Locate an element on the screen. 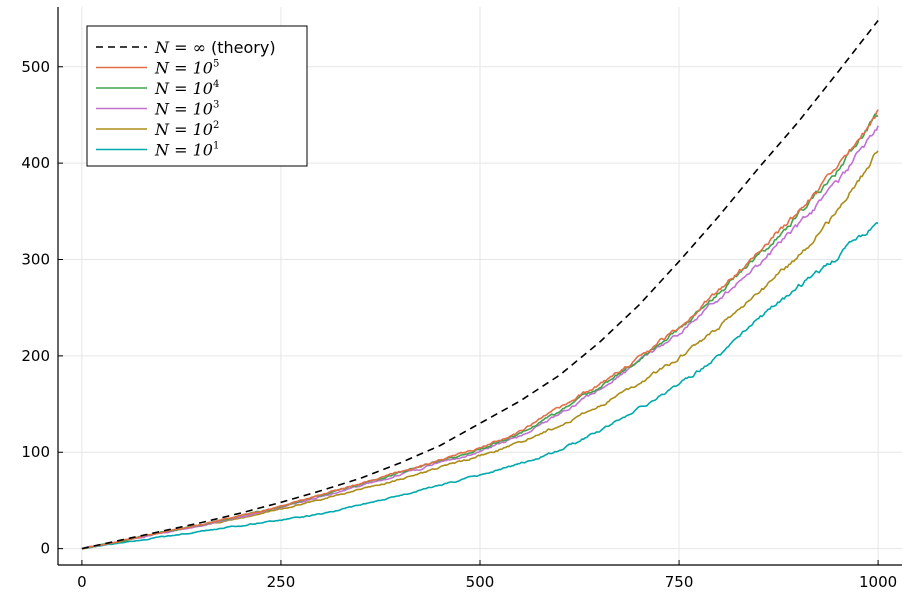 The height and width of the screenshot is (592, 902). y-tick-label: 500 is located at coordinates (35, 67).